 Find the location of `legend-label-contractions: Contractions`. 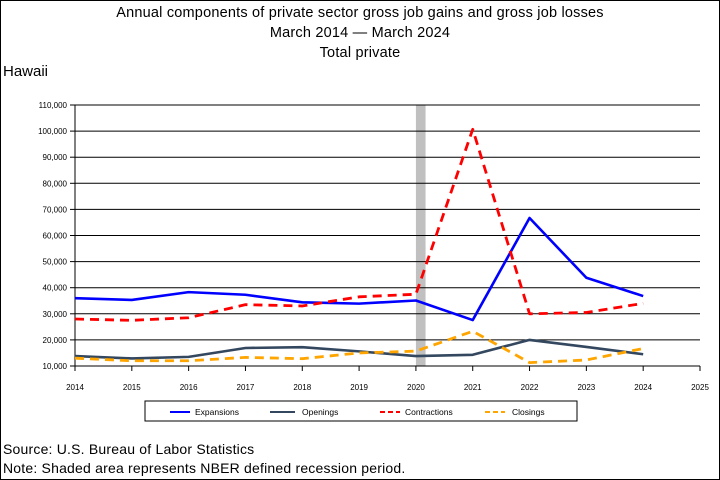

legend-label-contractions: Contractions is located at coordinates (429, 412).